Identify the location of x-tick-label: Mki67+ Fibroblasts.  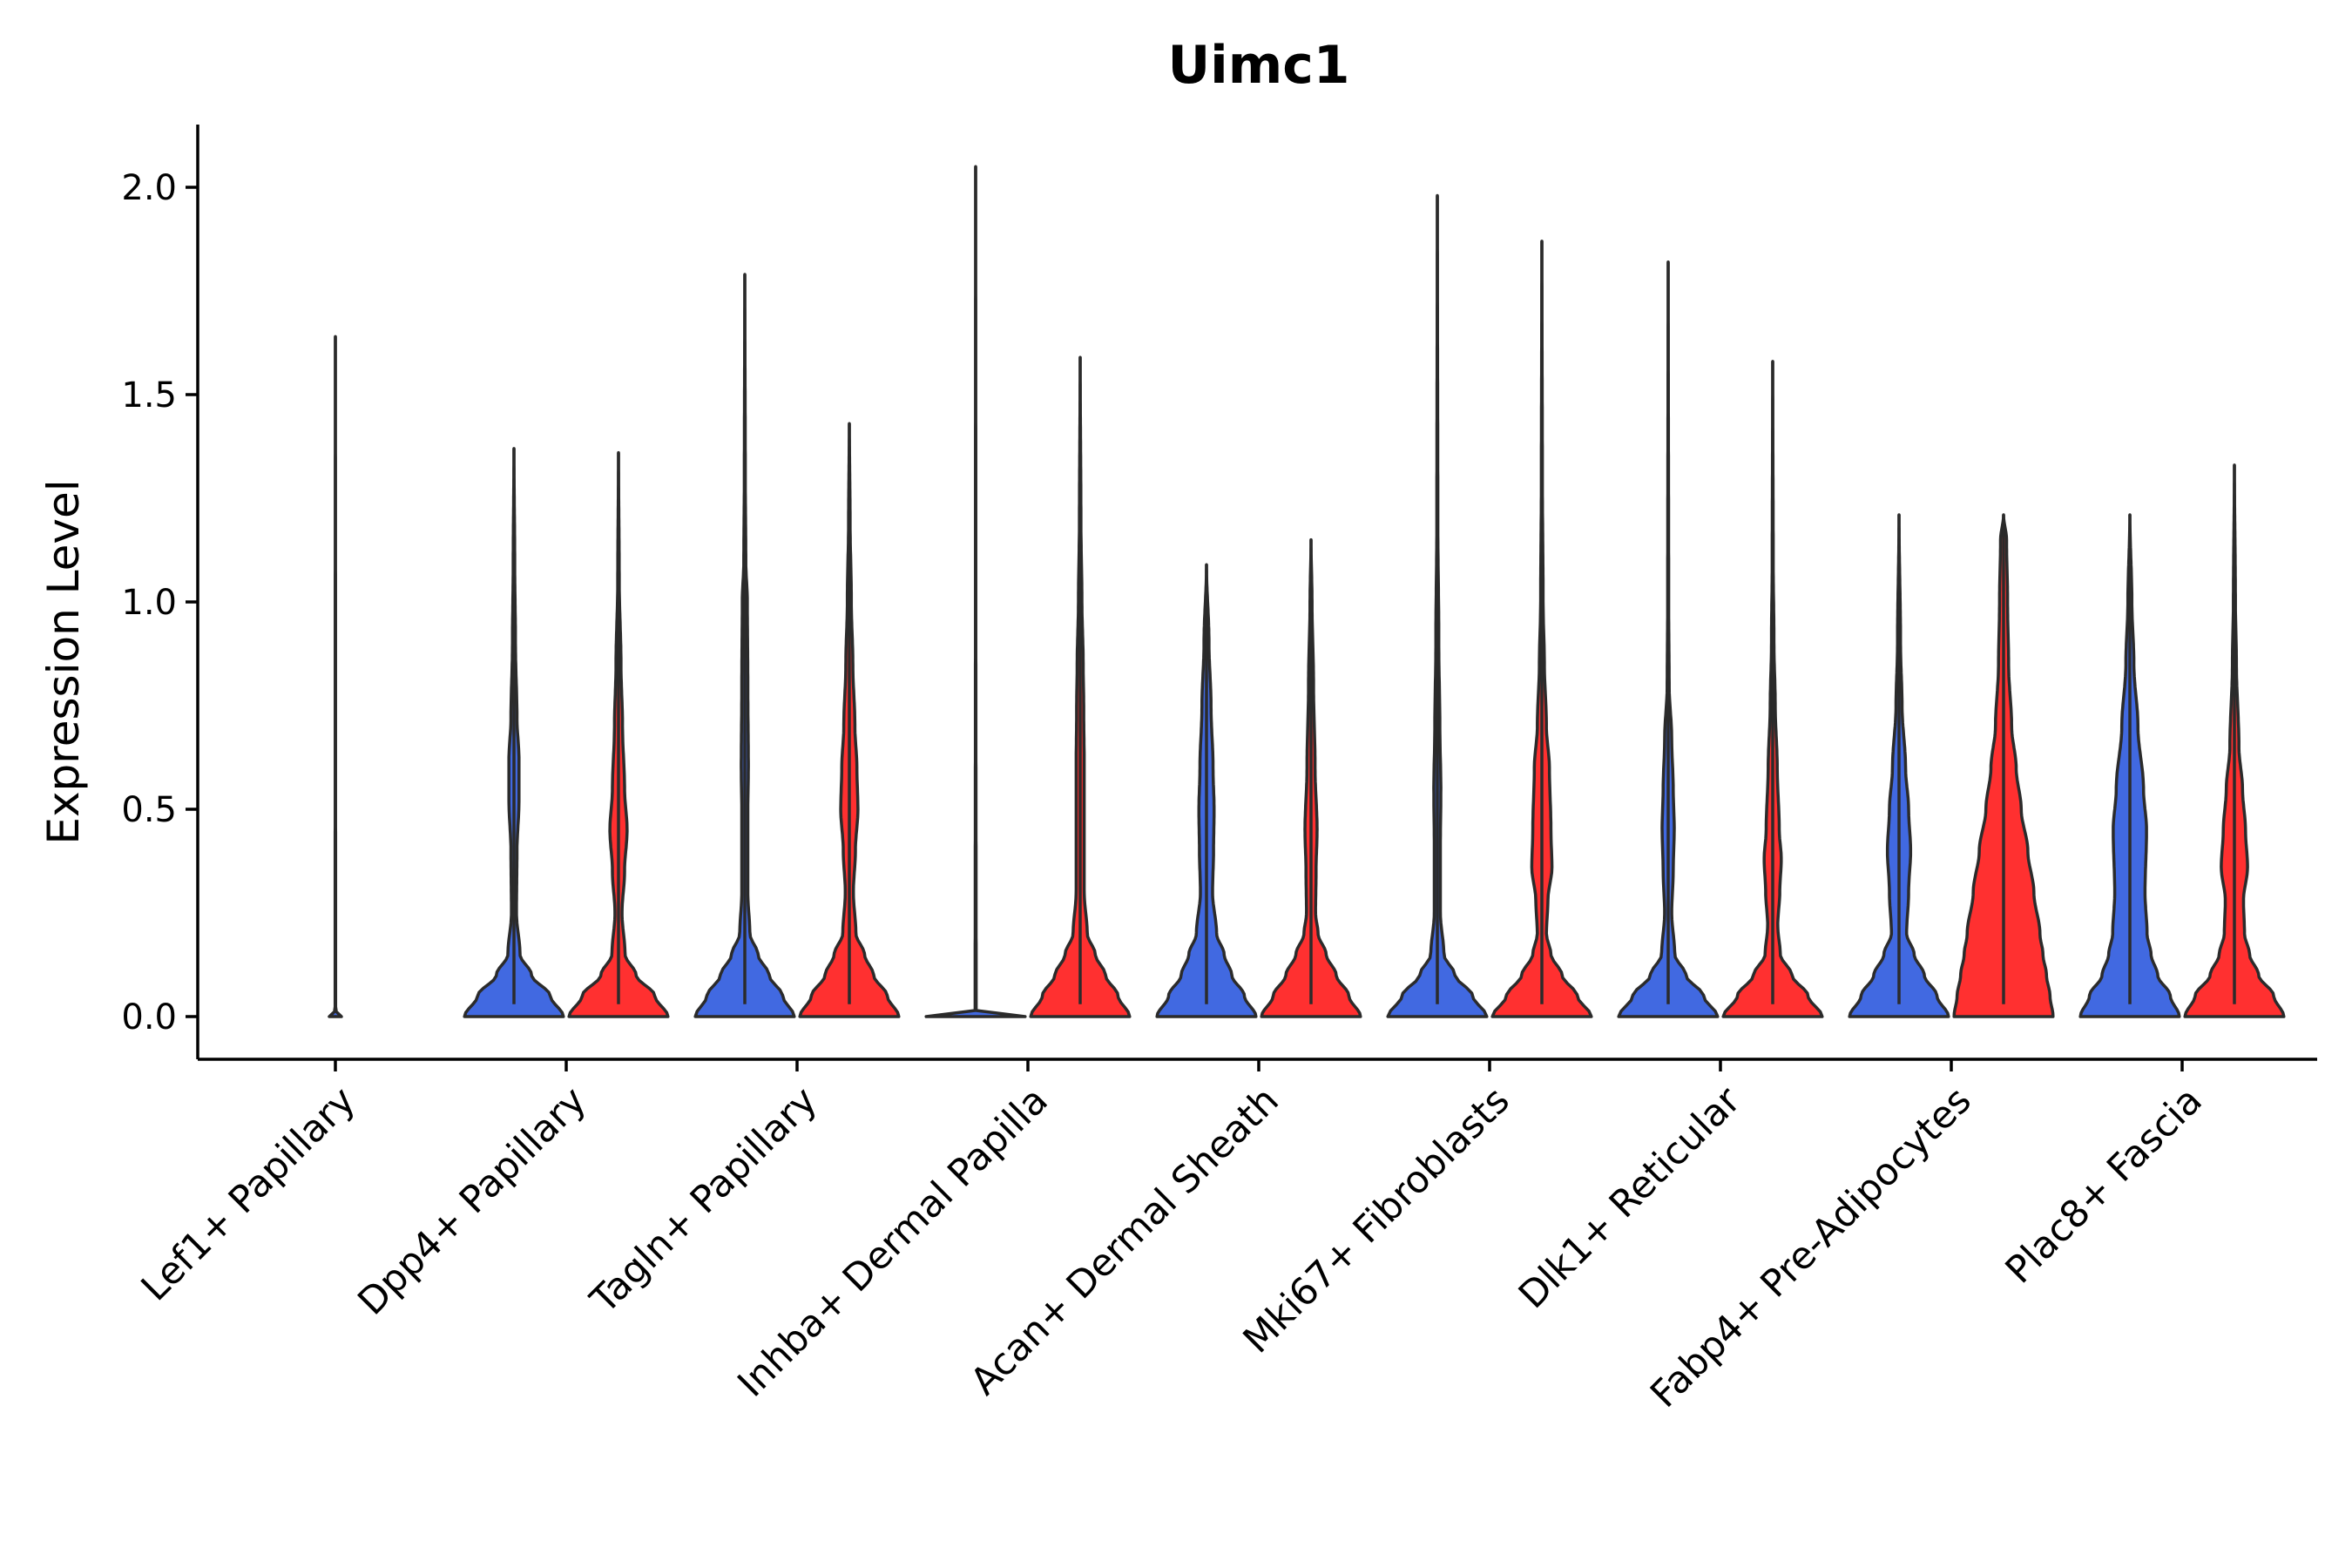
(1376, 1220).